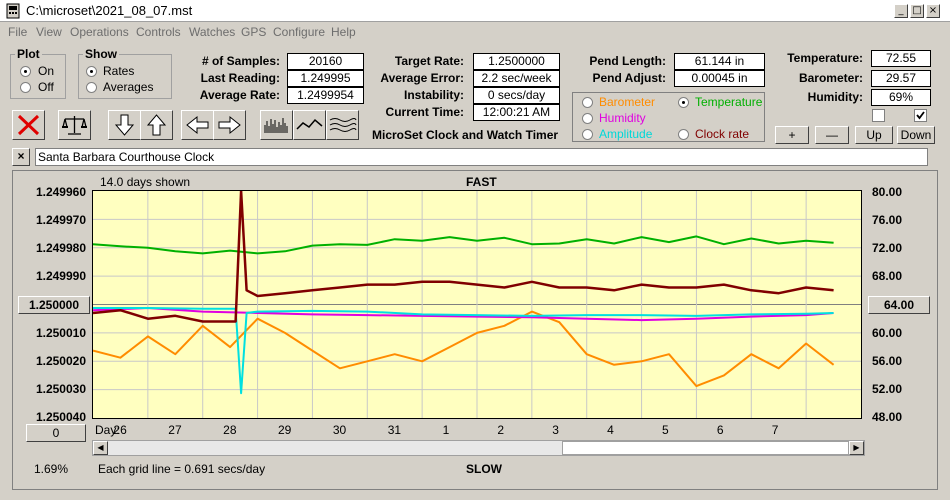 This screenshot has height=500, width=950. Describe the element at coordinates (481, 182) in the screenshot. I see `fast-label: FAST` at that location.